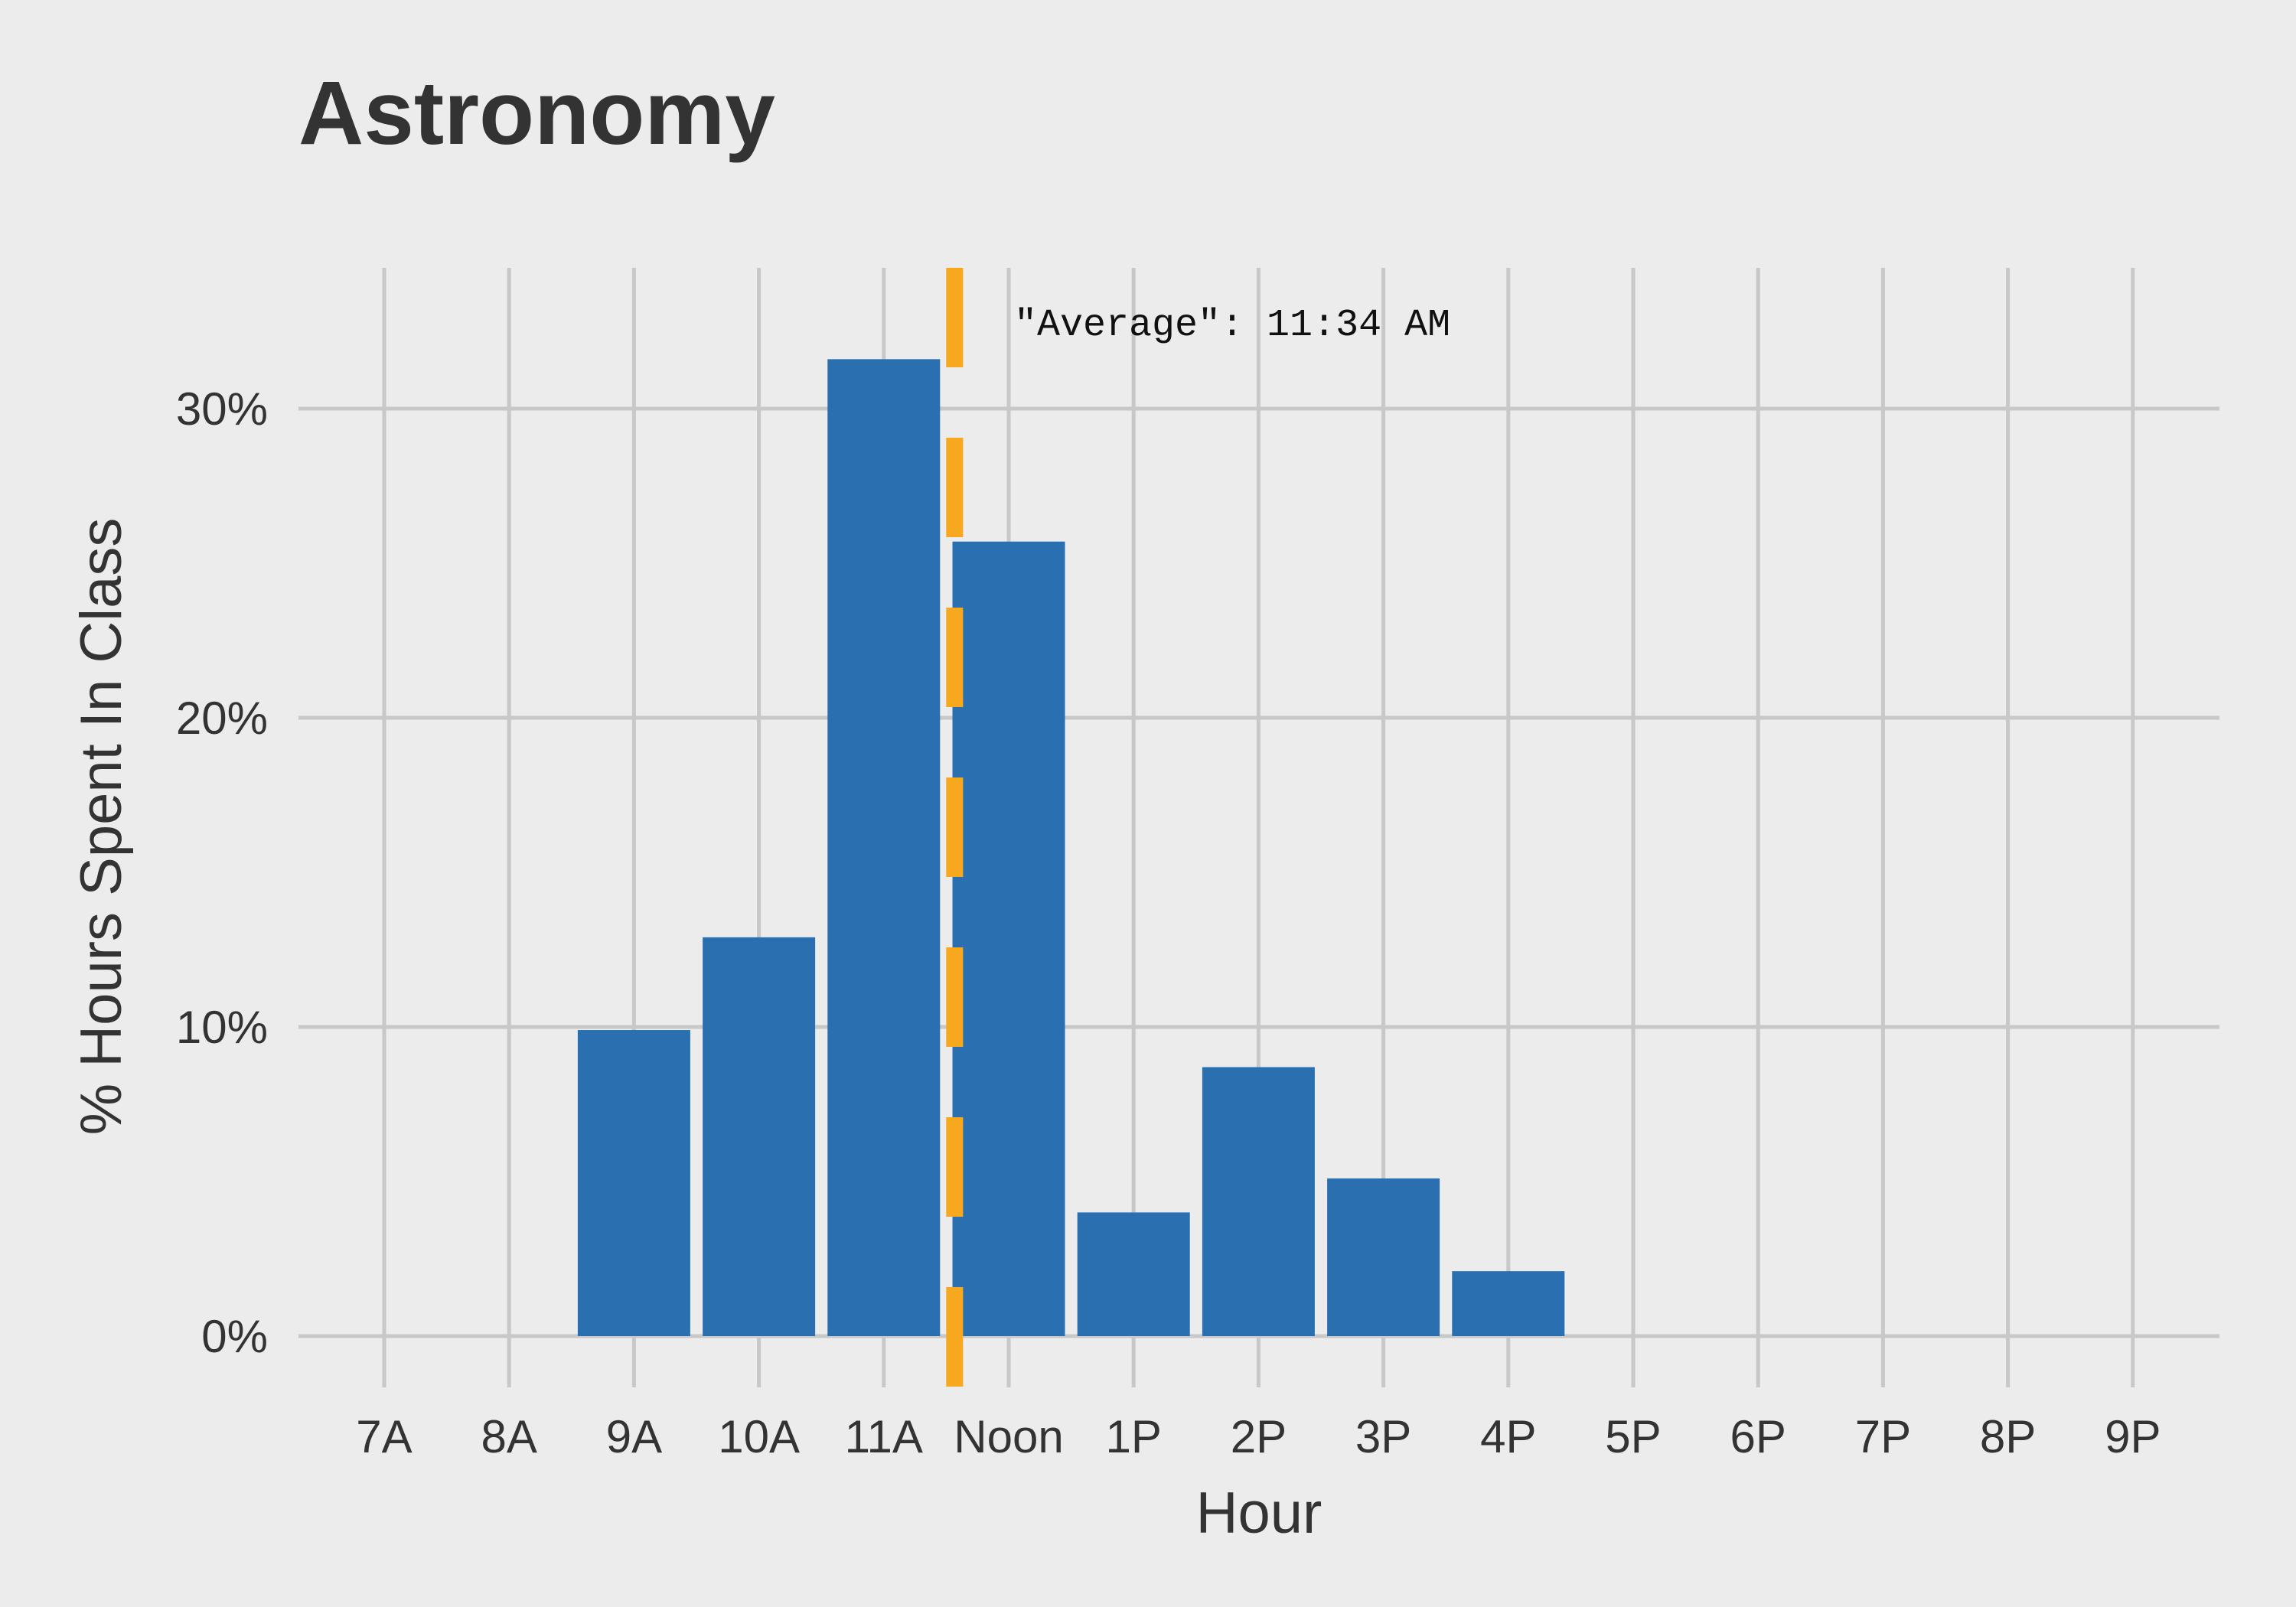 This screenshot has height=1607, width=2296. What do you see at coordinates (222, 872) in the screenshot?
I see `y-axis-ticks: 0% 10% 20% 30%` at bounding box center [222, 872].